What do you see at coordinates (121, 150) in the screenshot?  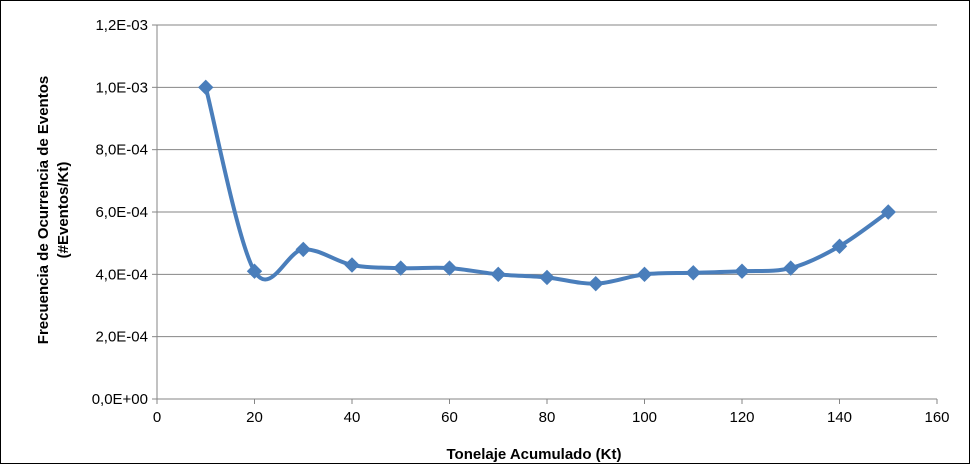 I see `y-tick-label: 8,0E-04` at bounding box center [121, 150].